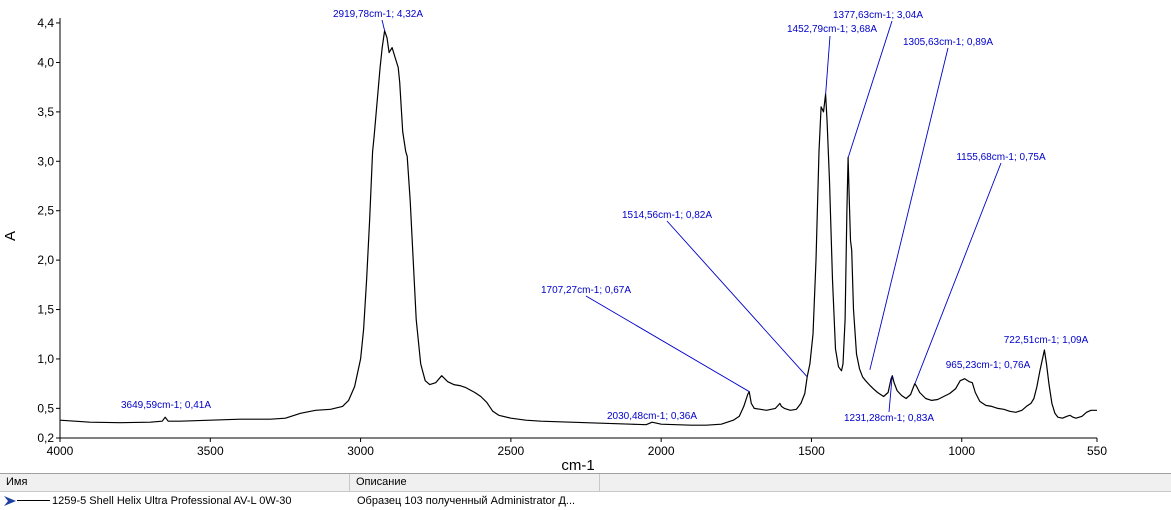 Image resolution: width=1171 pixels, height=510 pixels. What do you see at coordinates (360, 451) in the screenshot?
I see `x-tick-label: 3000` at bounding box center [360, 451].